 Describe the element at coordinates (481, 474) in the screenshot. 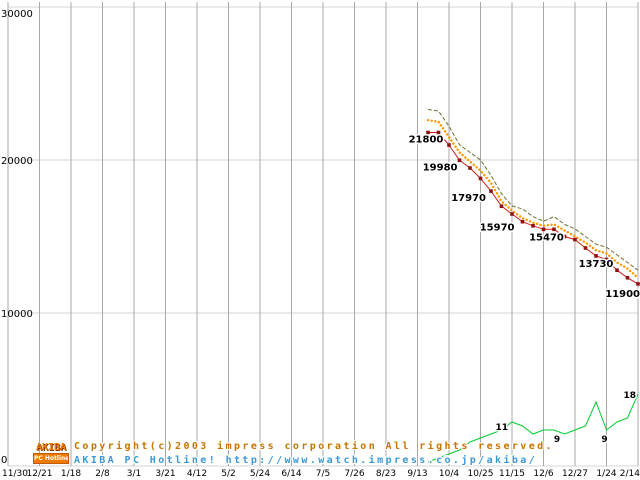

I see `svg-text: 10/25` at that location.